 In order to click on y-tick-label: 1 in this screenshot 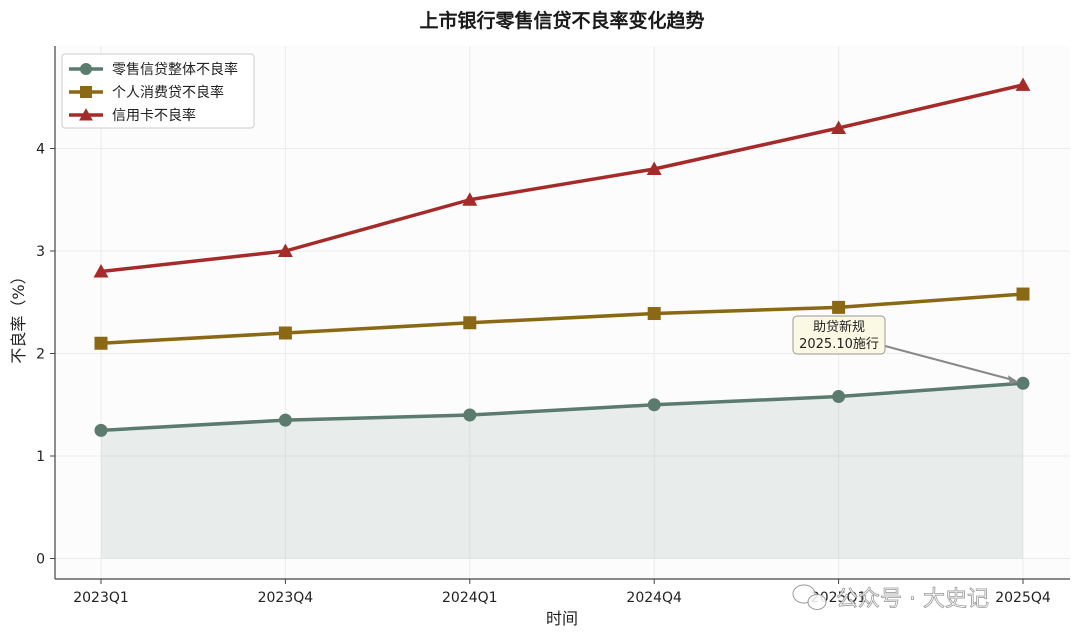, I will do `click(40, 457)`.